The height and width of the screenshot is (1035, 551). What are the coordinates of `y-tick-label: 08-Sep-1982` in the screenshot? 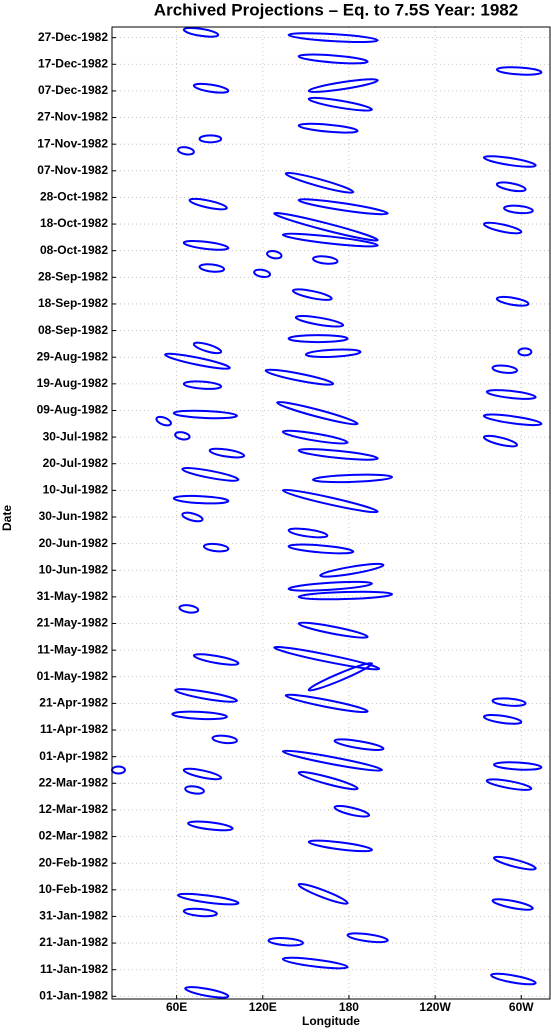 It's located at (73, 330).